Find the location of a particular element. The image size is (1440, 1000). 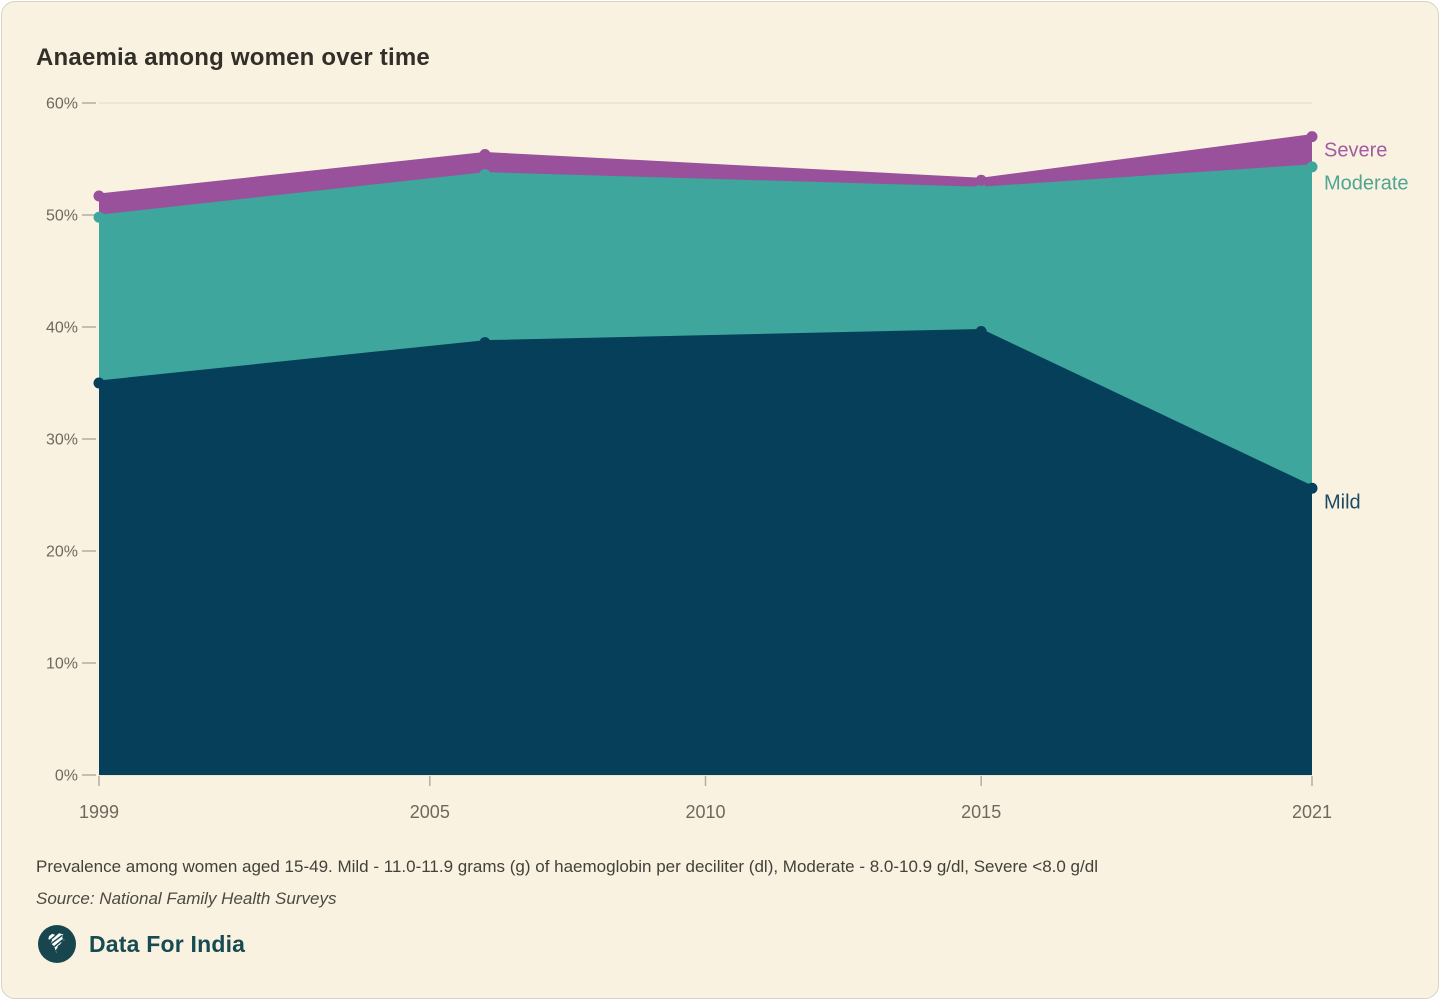

data-point-moderate-2006 is located at coordinates (485, 175).